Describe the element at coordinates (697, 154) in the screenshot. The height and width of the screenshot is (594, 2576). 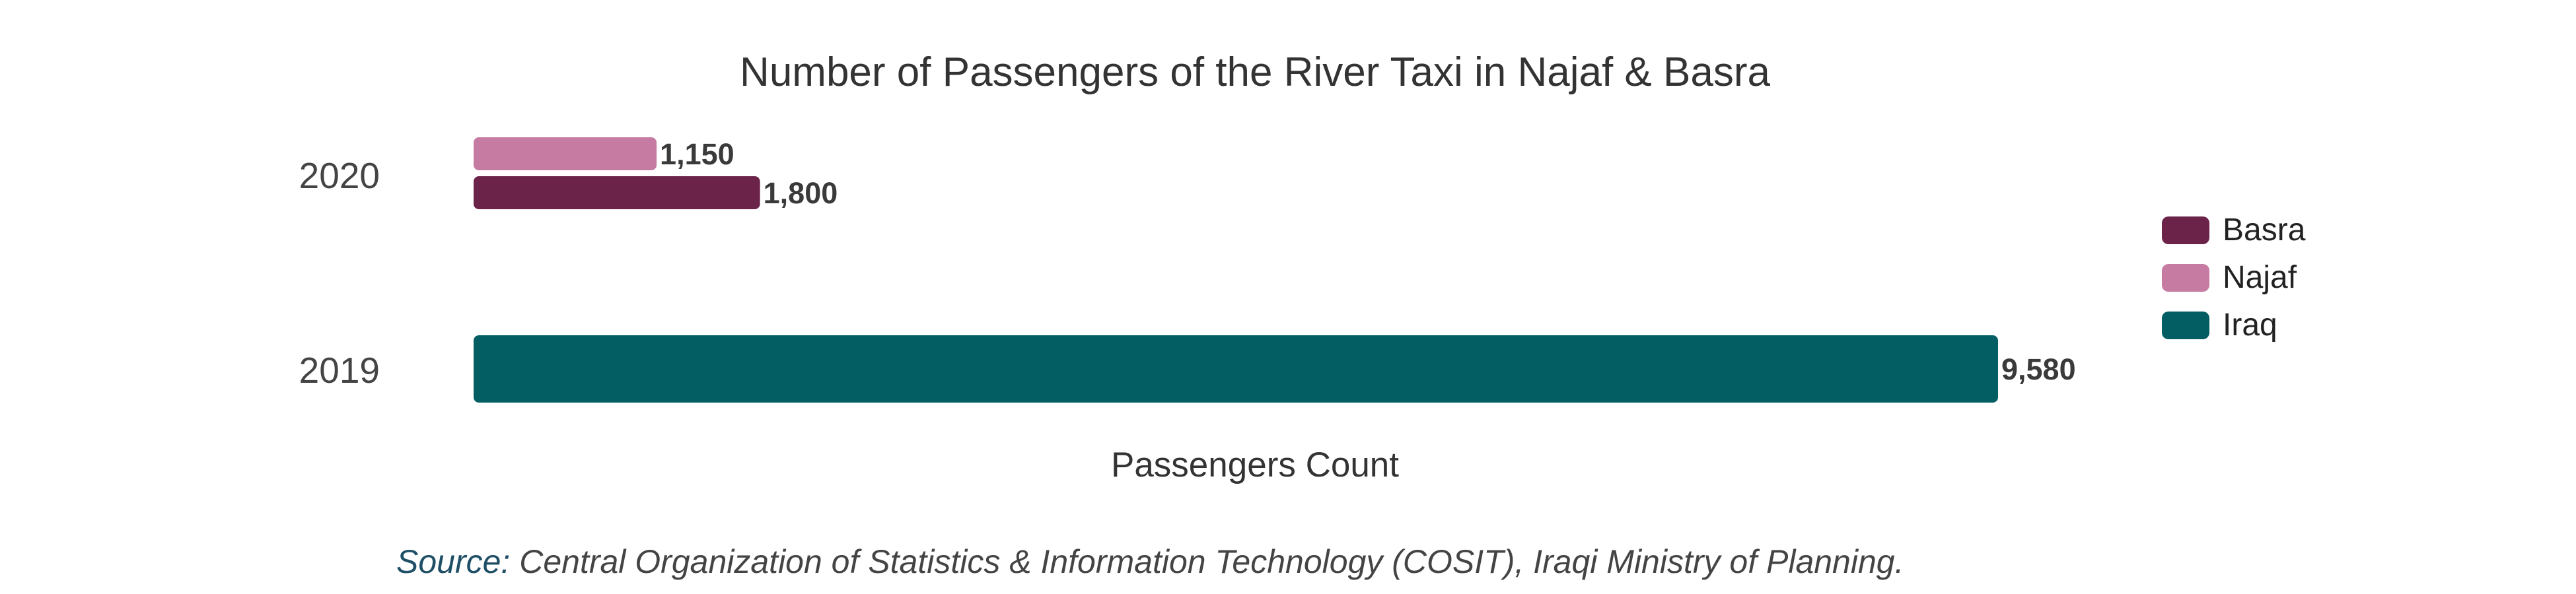
I see `data-label: 1,150` at that location.